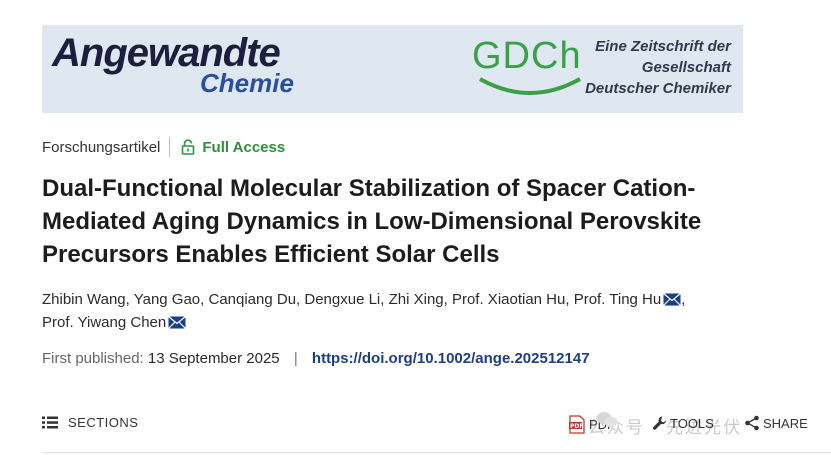 Image resolution: width=831 pixels, height=455 pixels. What do you see at coordinates (50, 422) in the screenshot?
I see `hamburger-icon` at bounding box center [50, 422].